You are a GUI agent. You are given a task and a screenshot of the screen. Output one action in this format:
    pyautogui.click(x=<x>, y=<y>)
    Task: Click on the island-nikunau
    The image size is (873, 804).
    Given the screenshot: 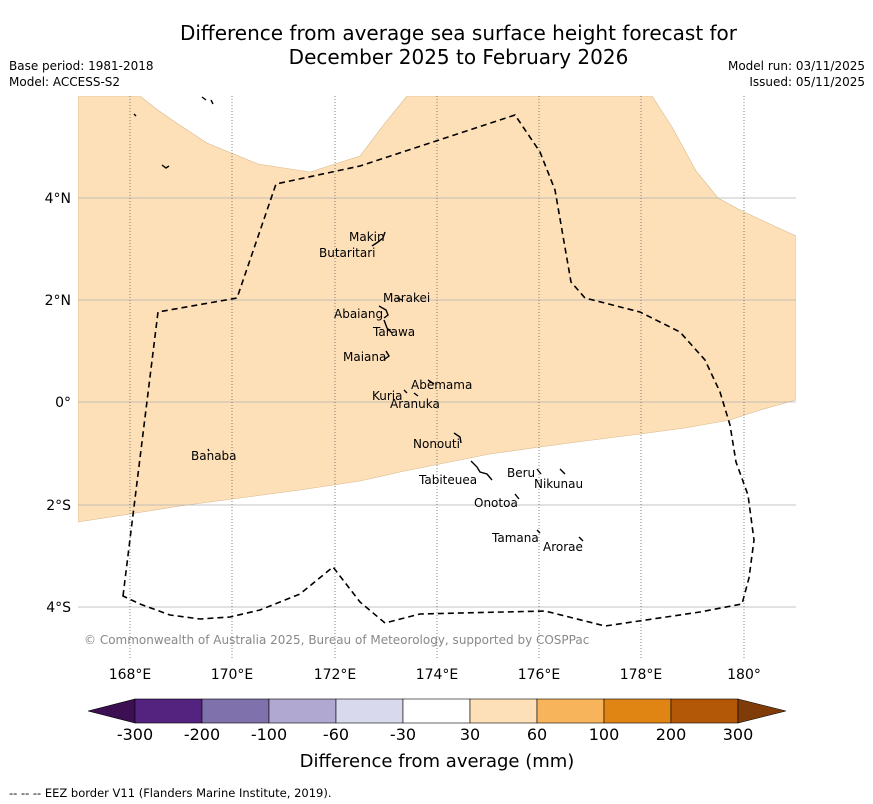 What is the action you would take?
    pyautogui.click(x=562, y=471)
    